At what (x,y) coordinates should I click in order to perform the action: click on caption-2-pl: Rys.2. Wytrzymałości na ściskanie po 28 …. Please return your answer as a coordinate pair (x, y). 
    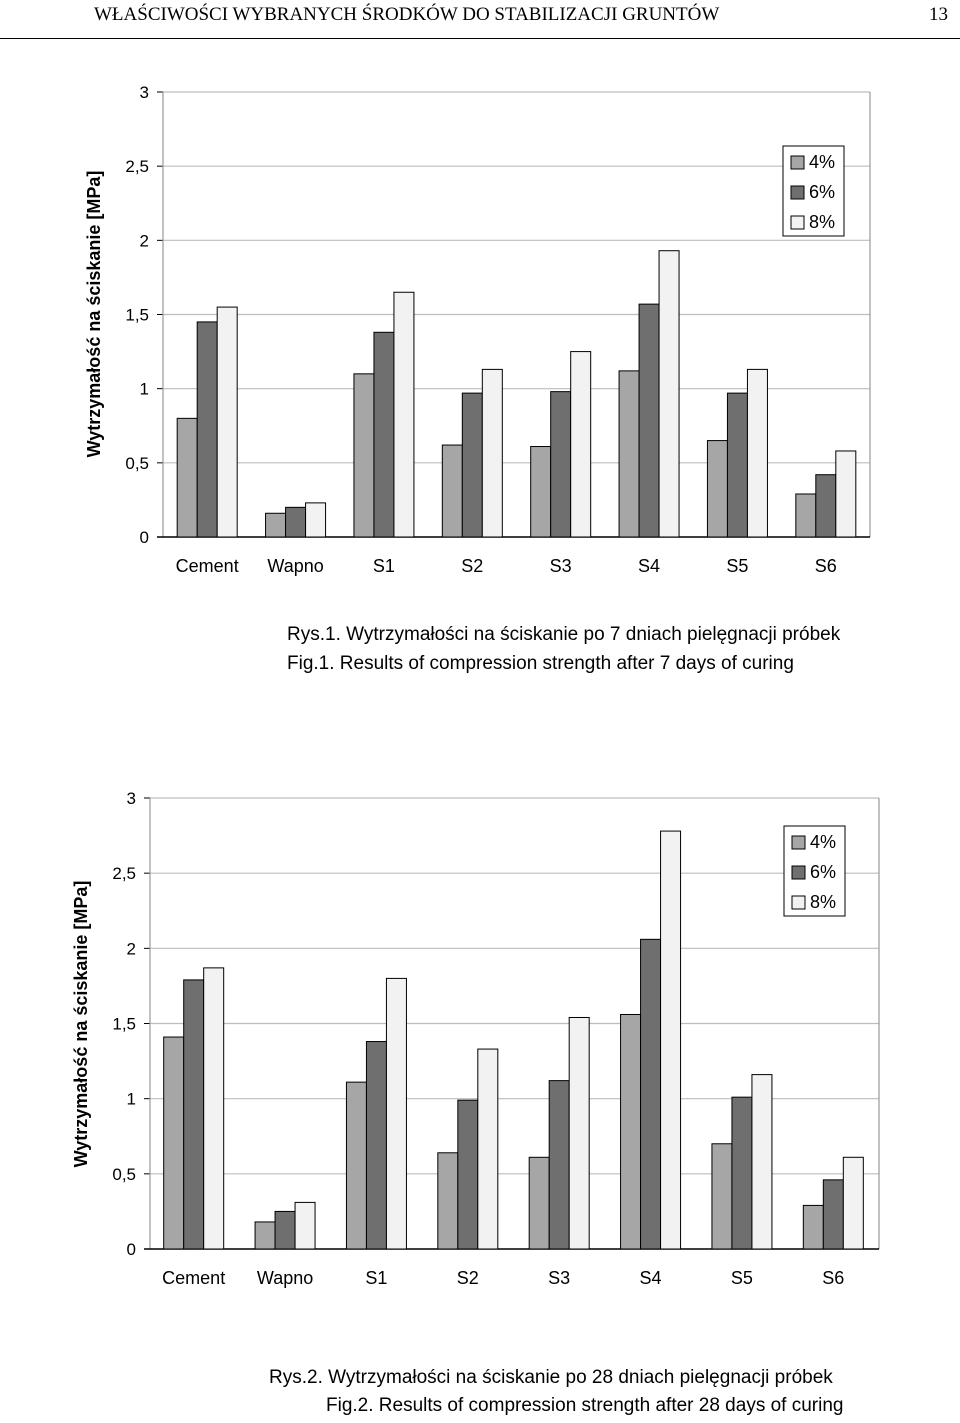
    Looking at the image, I should click on (551, 1377).